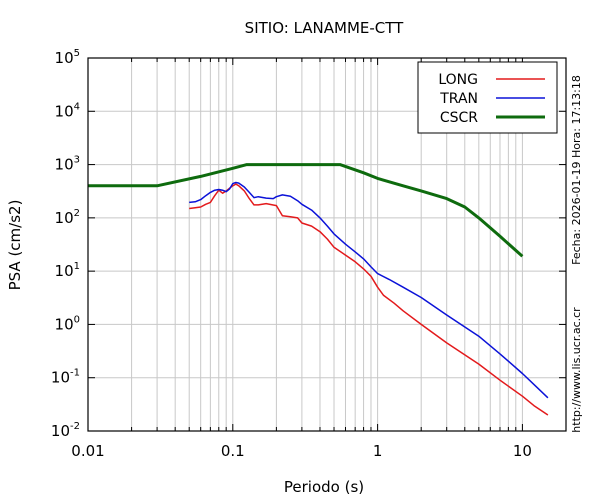  I want to click on y-tick-label: 10⁻², so click(65, 430).